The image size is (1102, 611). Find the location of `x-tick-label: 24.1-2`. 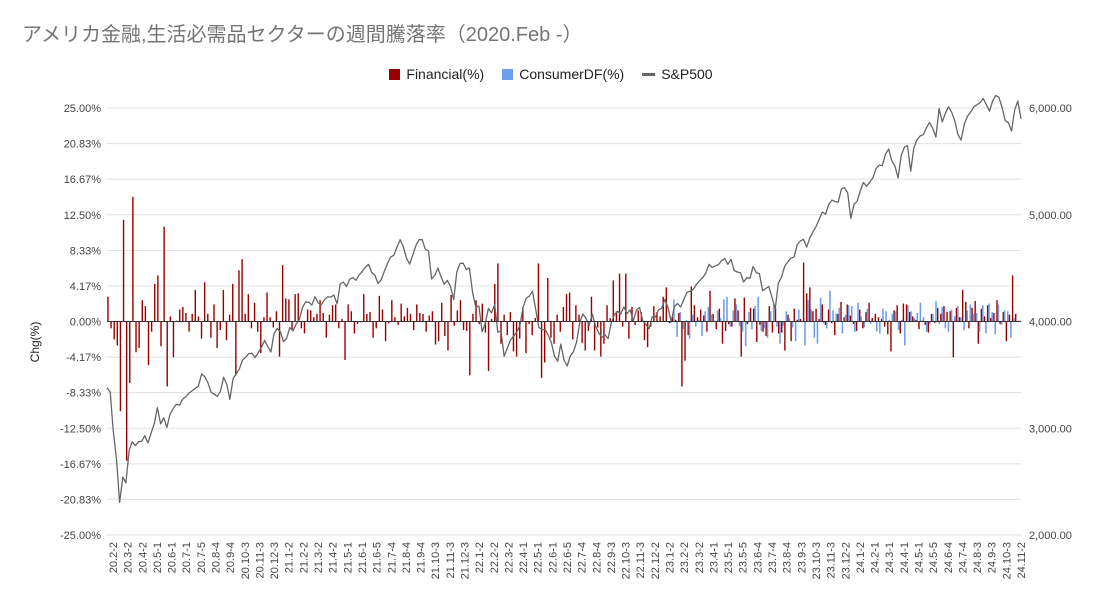

x-tick-label: 24.1-2 is located at coordinates (861, 557).